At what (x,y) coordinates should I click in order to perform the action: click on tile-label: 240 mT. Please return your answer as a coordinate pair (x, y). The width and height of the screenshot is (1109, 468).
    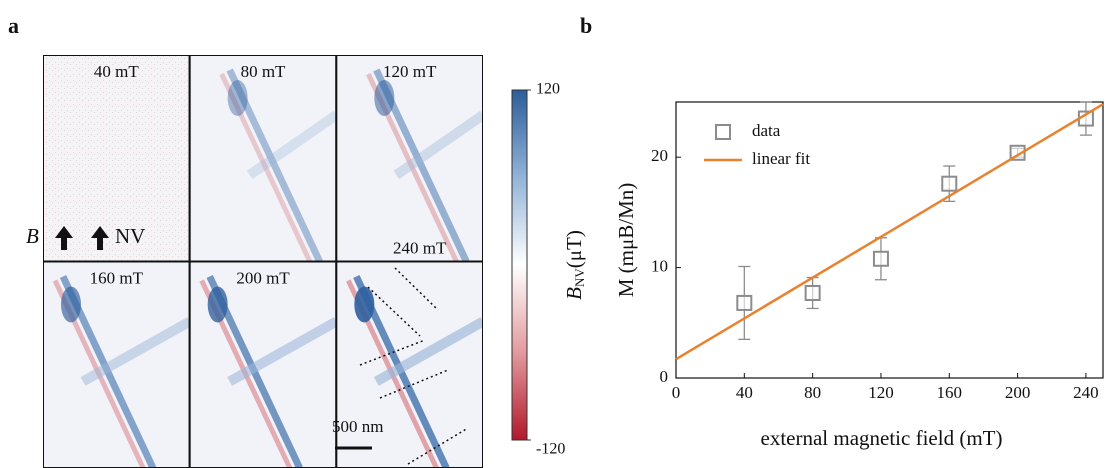
    Looking at the image, I should click on (420, 247).